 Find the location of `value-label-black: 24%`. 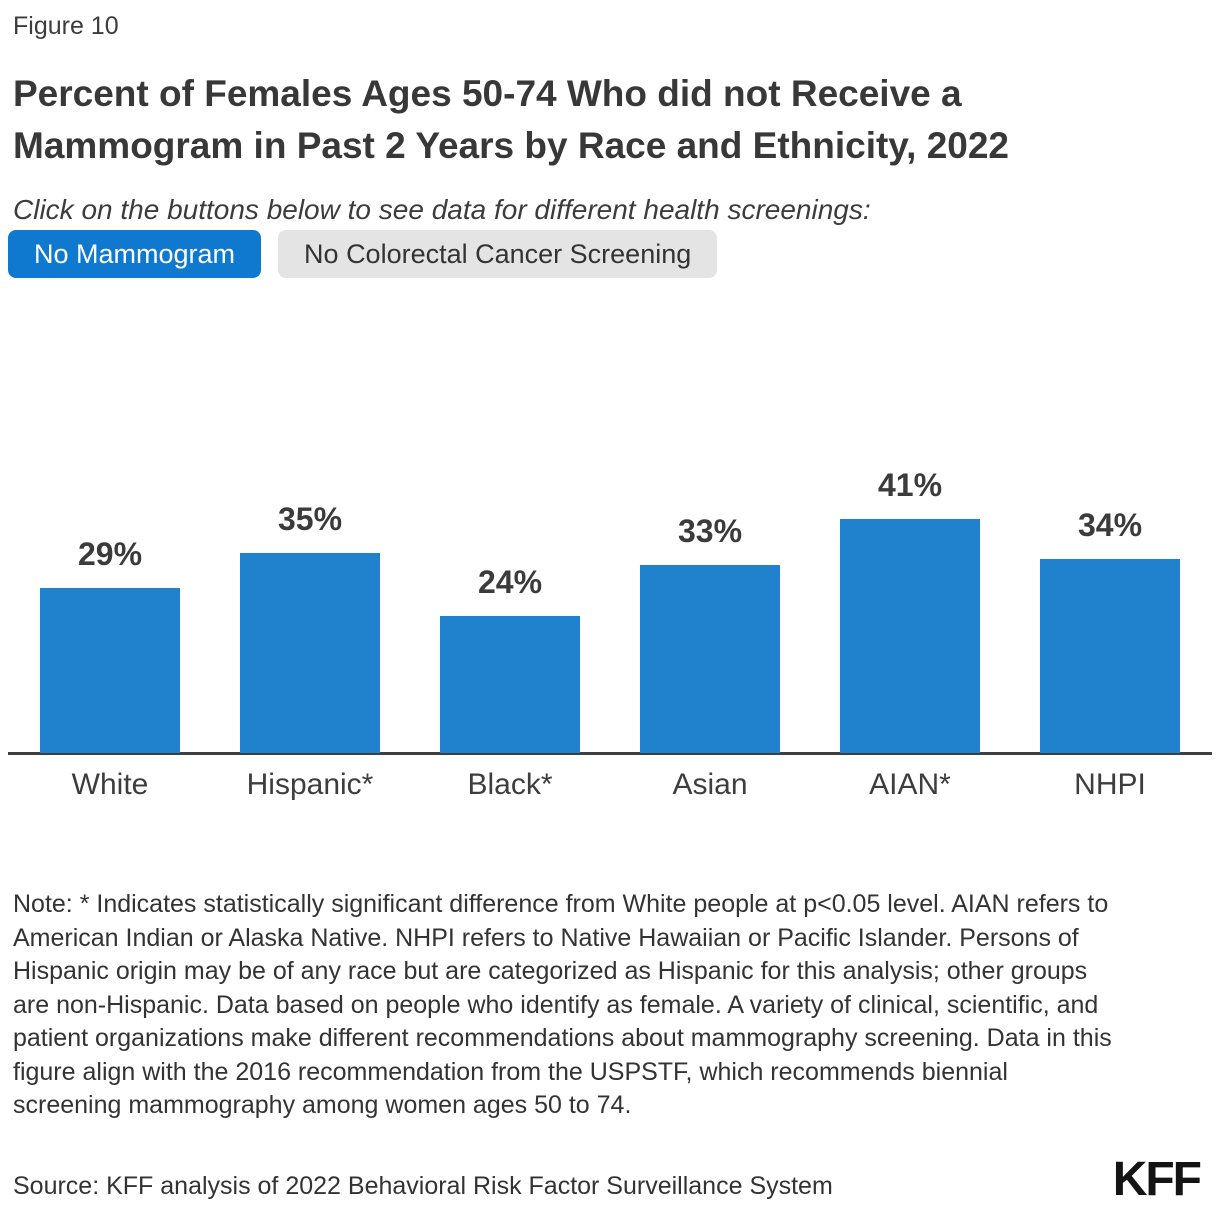

value-label-black: 24% is located at coordinates (510, 582).